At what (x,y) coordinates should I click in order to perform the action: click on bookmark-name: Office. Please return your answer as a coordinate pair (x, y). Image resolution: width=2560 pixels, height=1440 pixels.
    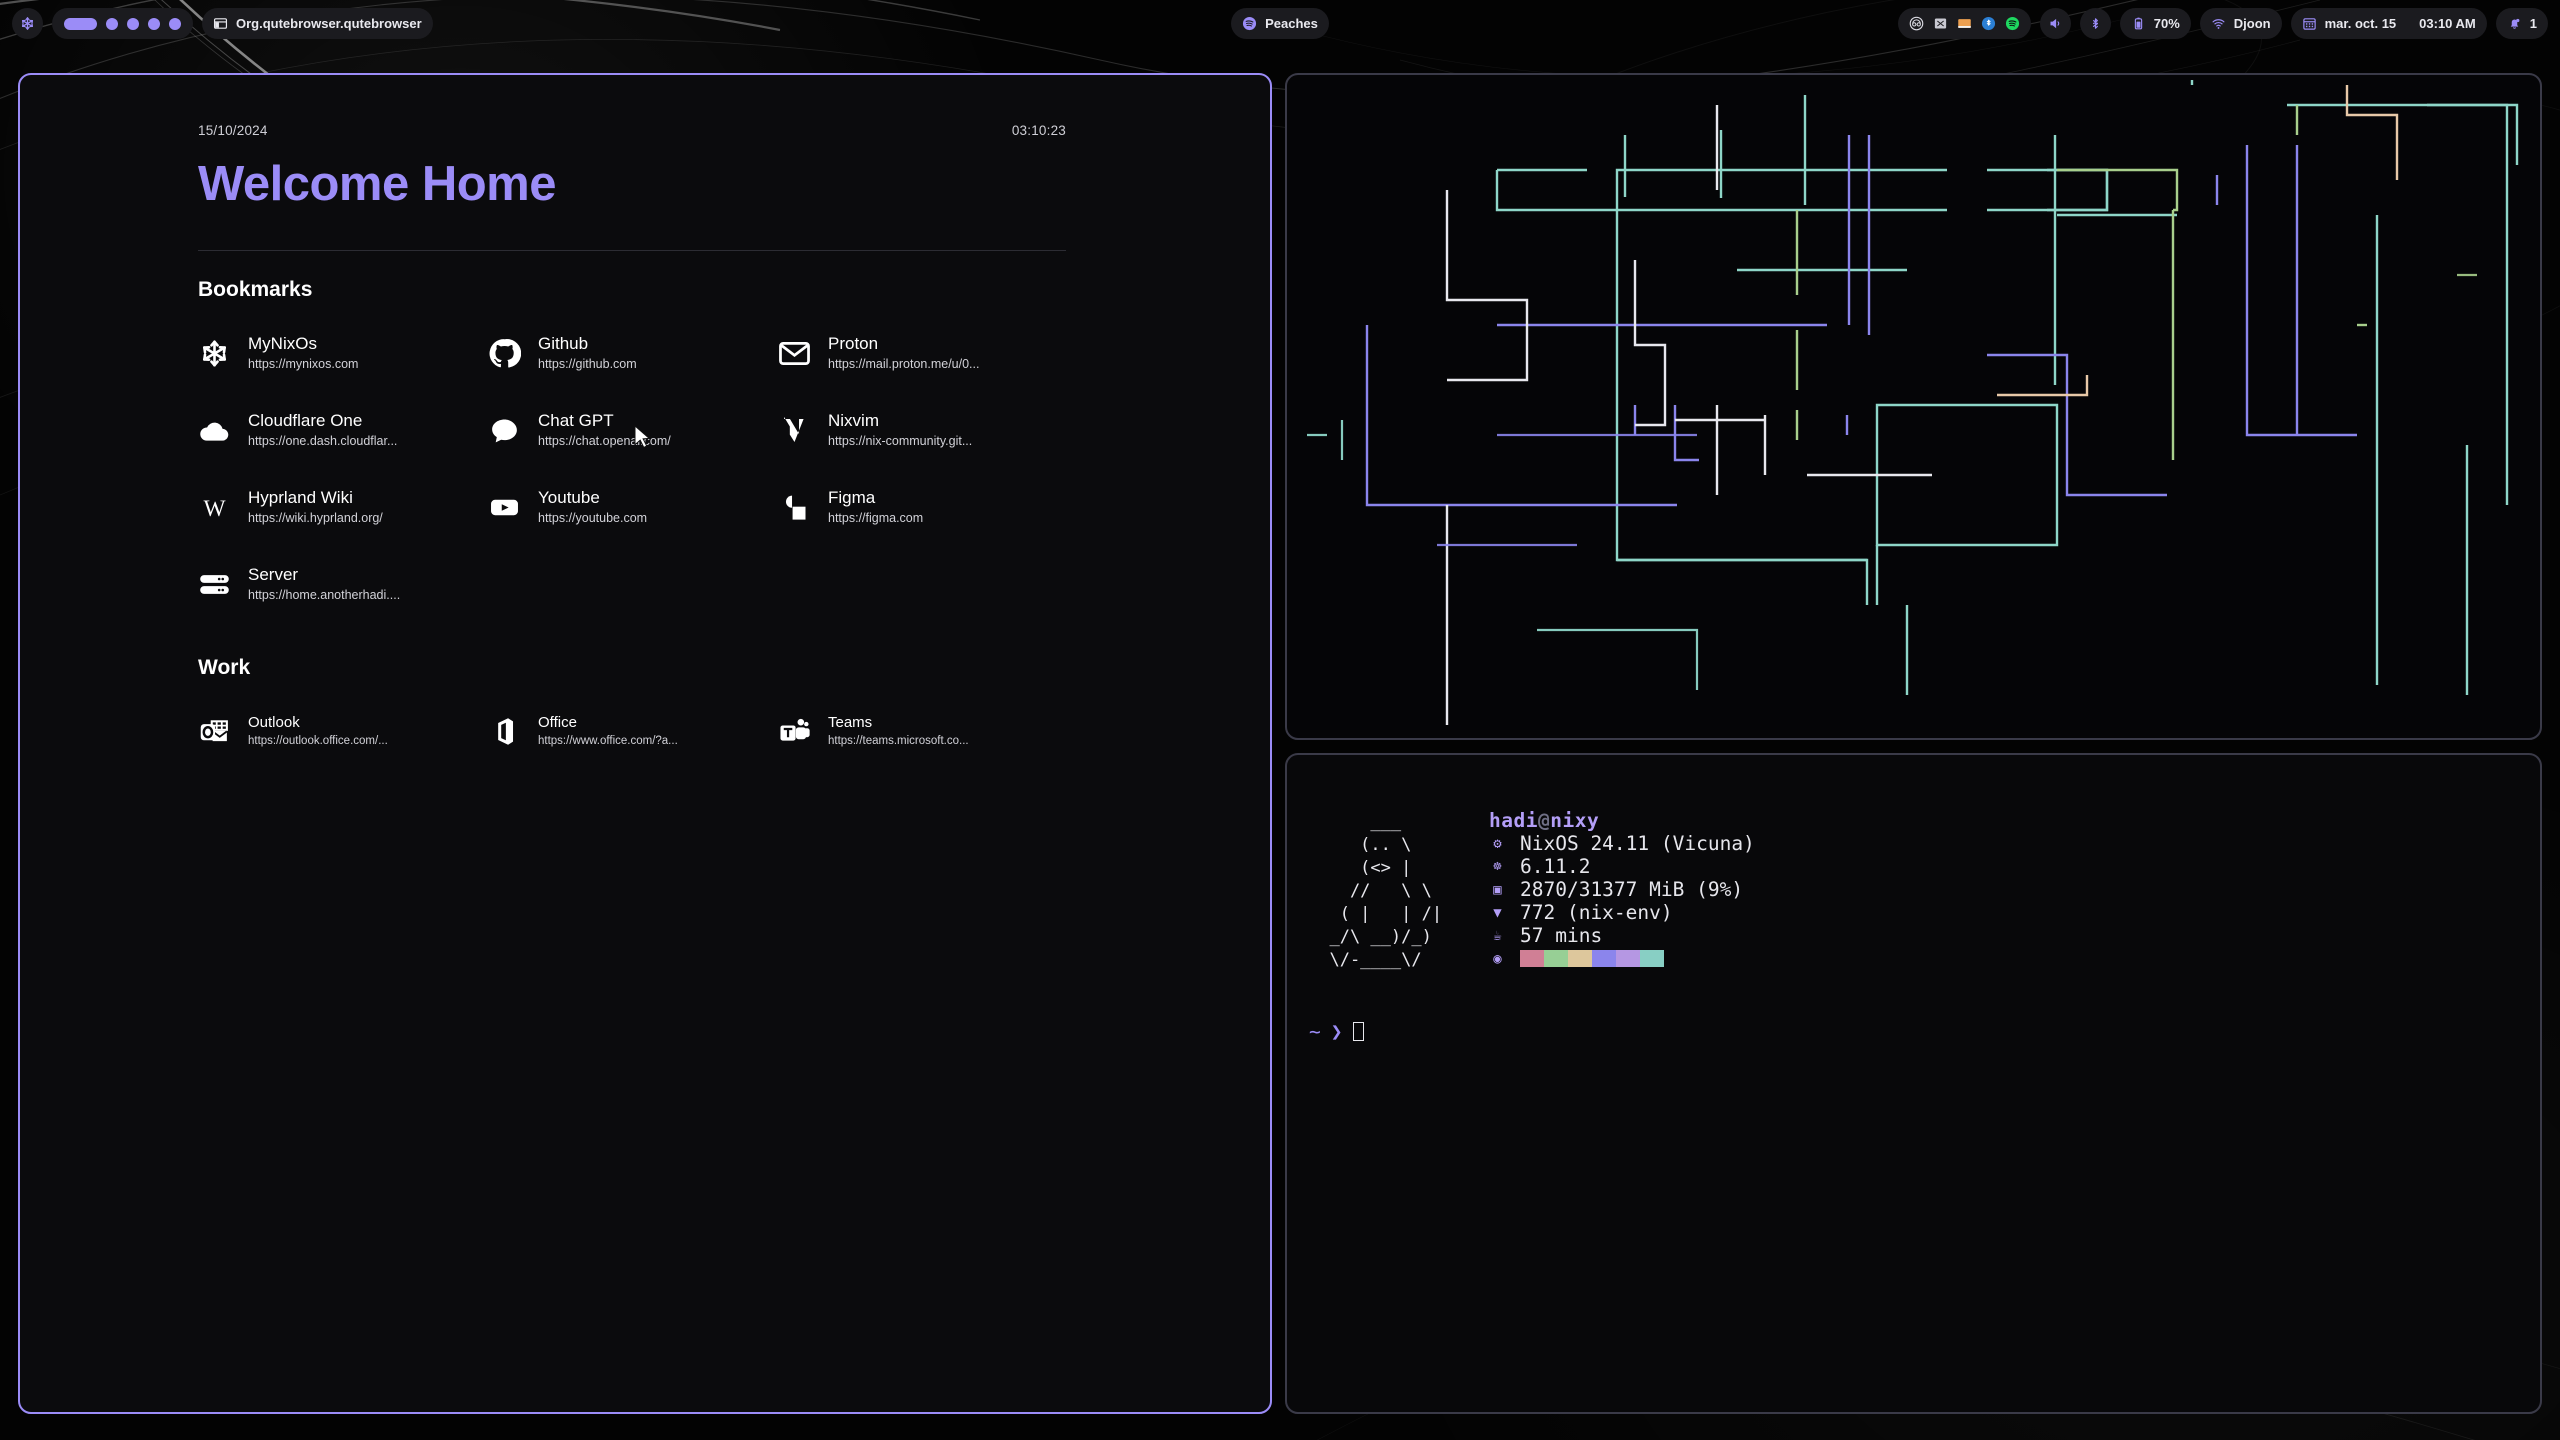
    Looking at the image, I should click on (557, 722).